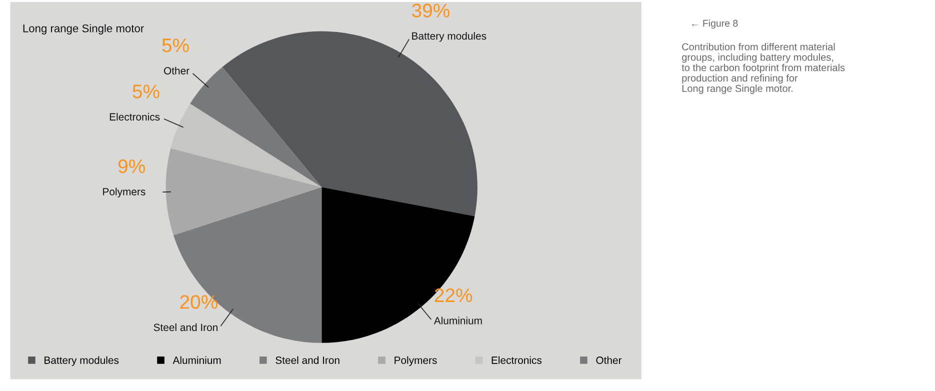  What do you see at coordinates (763, 68) in the screenshot?
I see `text: Contribution from different material groups, including battery modules, to the carbon footprint from materials production and refining for Long range Single motor.` at bounding box center [763, 68].